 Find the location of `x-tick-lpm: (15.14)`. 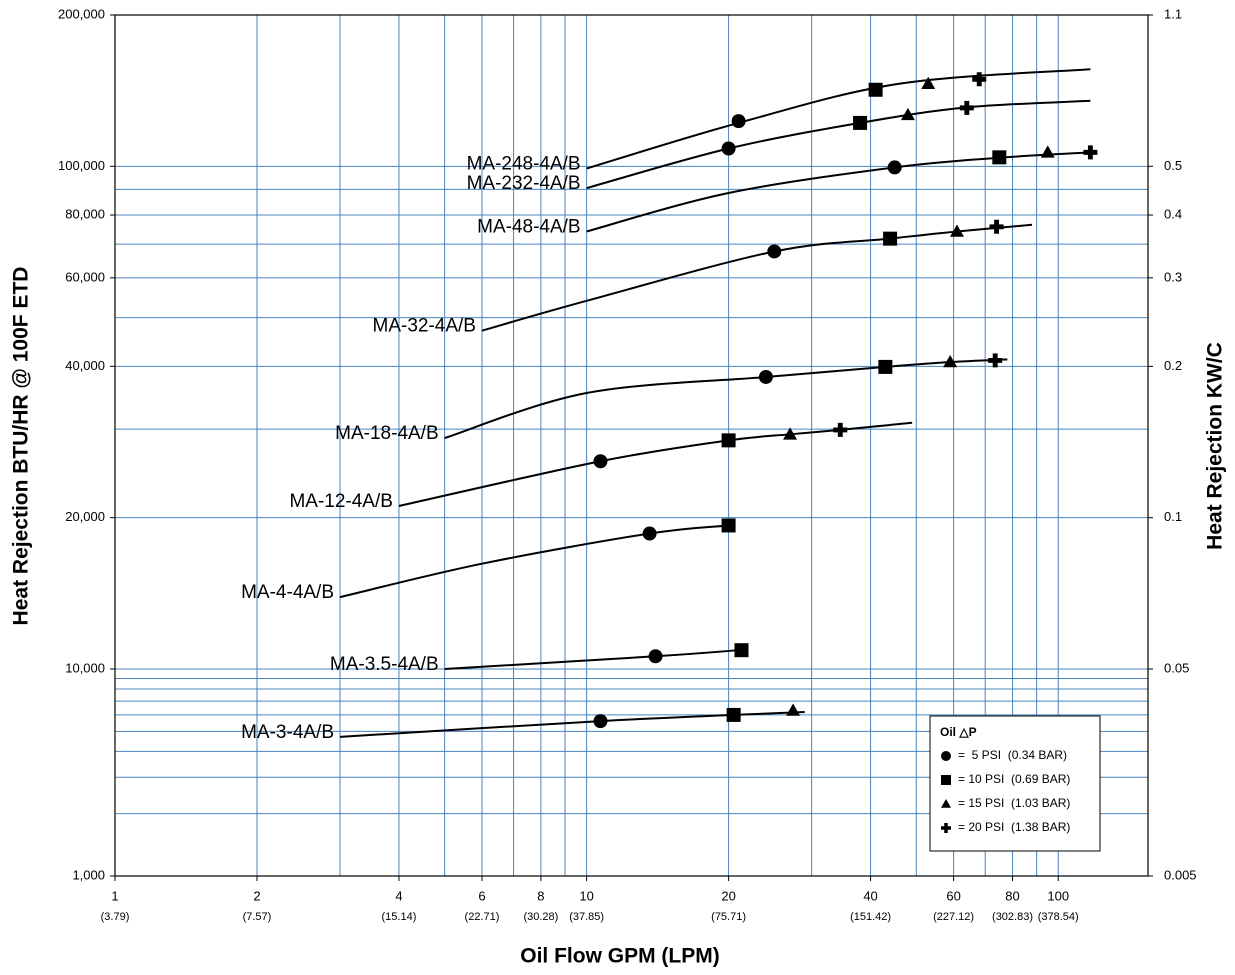

x-tick-lpm: (15.14) is located at coordinates (399, 917).